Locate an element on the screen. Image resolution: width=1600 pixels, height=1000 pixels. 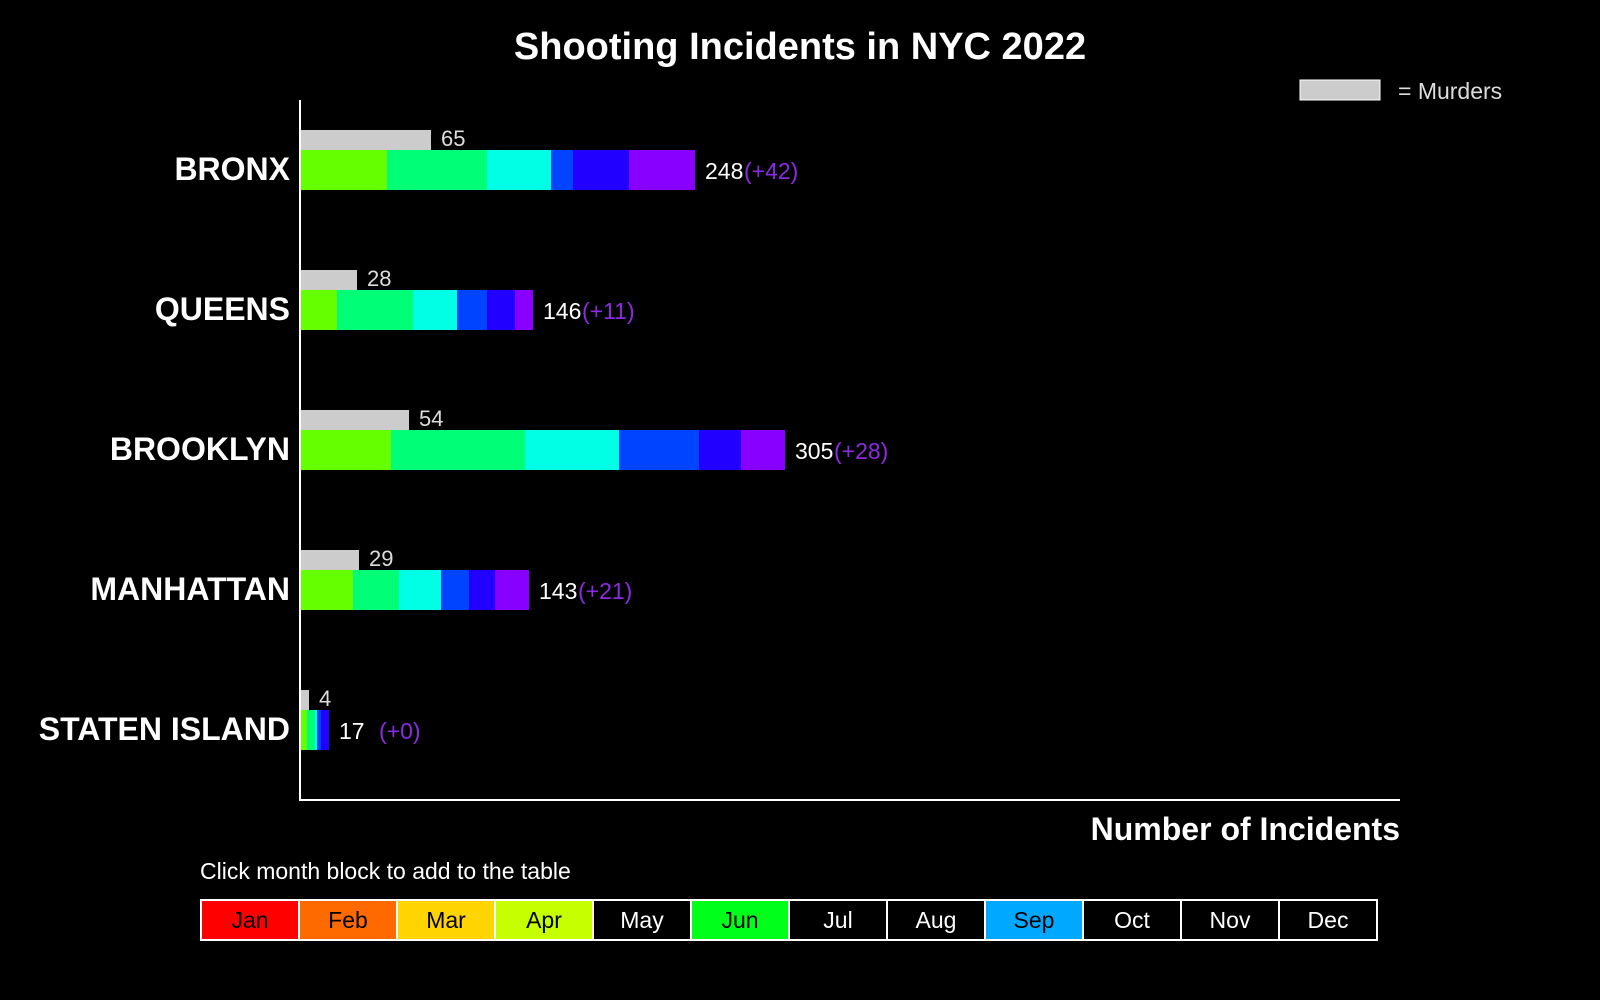
legend: = Murders is located at coordinates (1400, 91).